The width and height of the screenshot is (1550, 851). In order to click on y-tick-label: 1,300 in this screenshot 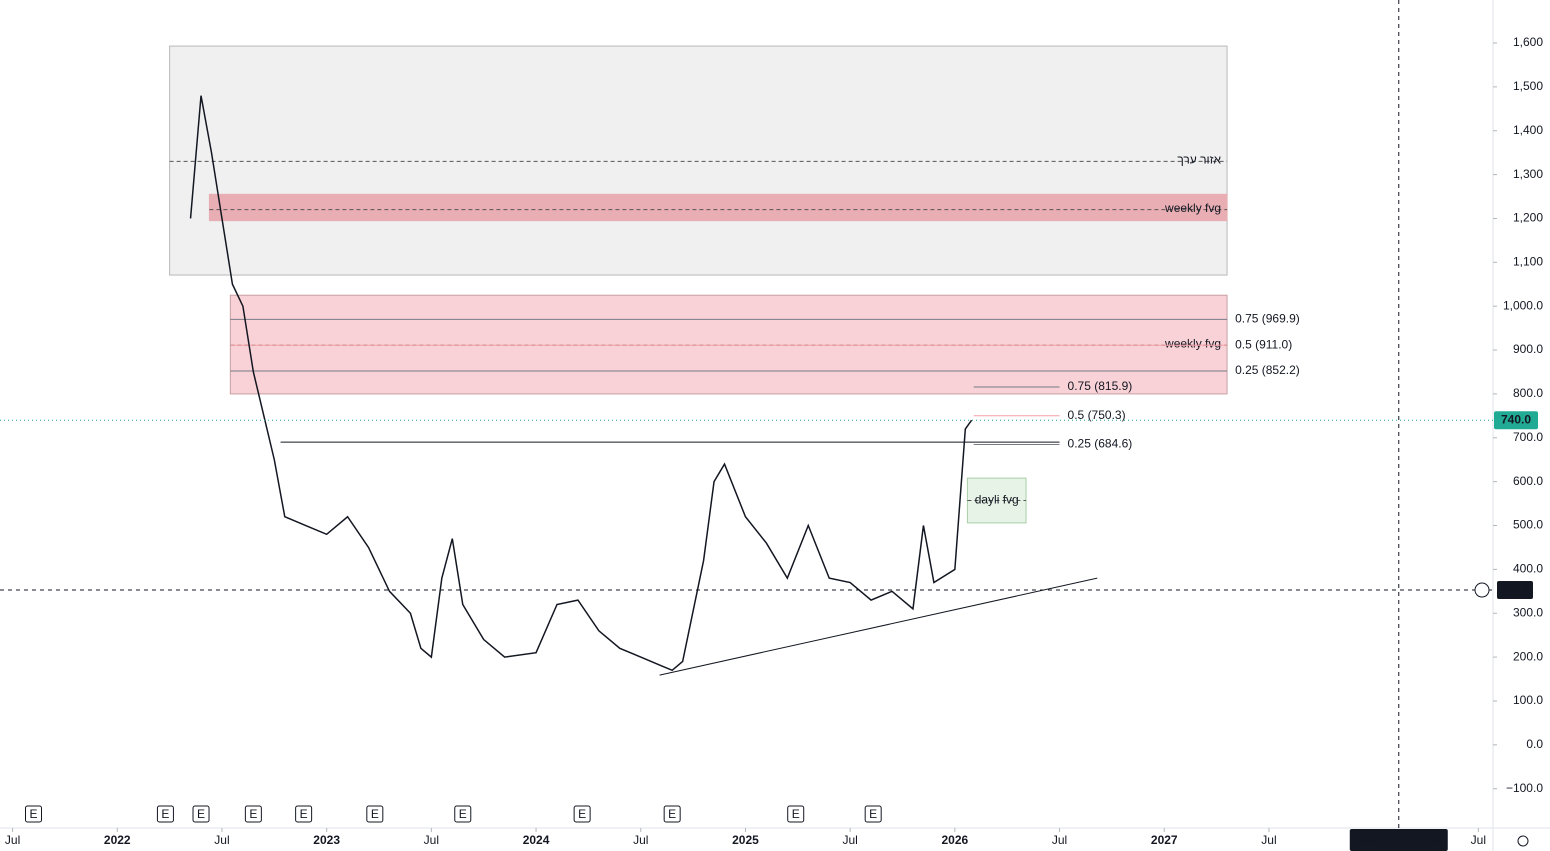, I will do `click(1528, 174)`.